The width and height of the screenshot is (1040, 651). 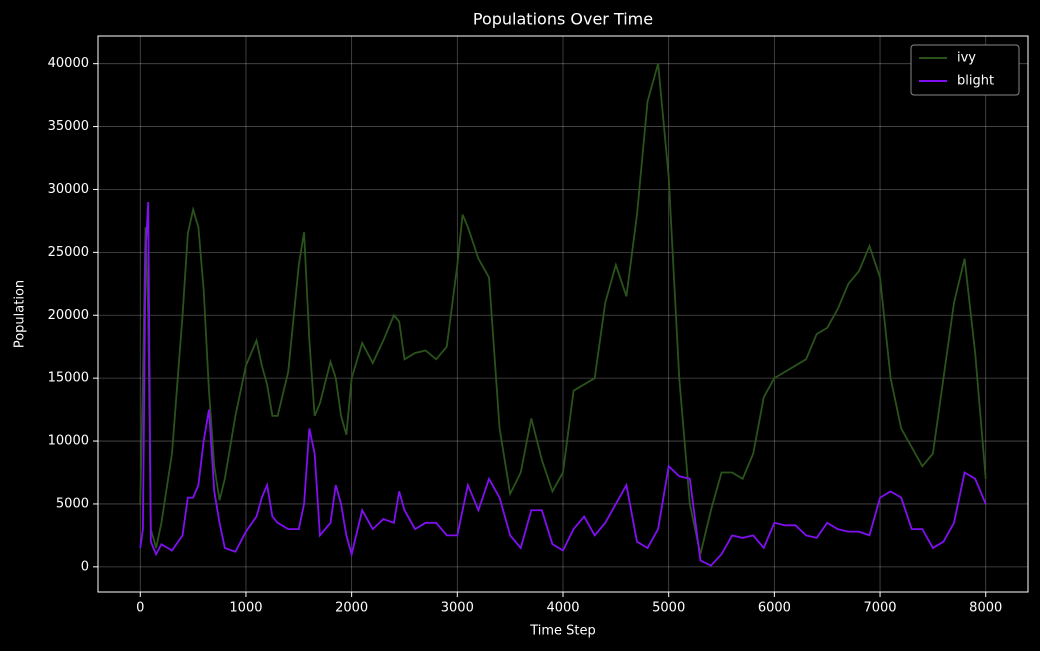 What do you see at coordinates (774, 608) in the screenshot?
I see `x-tick-label: 6000` at bounding box center [774, 608].